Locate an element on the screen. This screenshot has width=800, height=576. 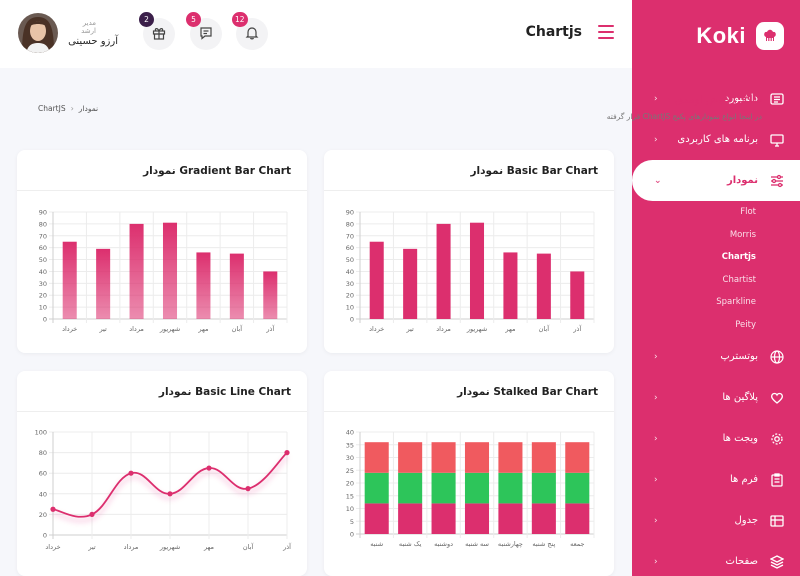
sidebar-item-forms: فرم ها ‹ is located at coordinates (716, 479).